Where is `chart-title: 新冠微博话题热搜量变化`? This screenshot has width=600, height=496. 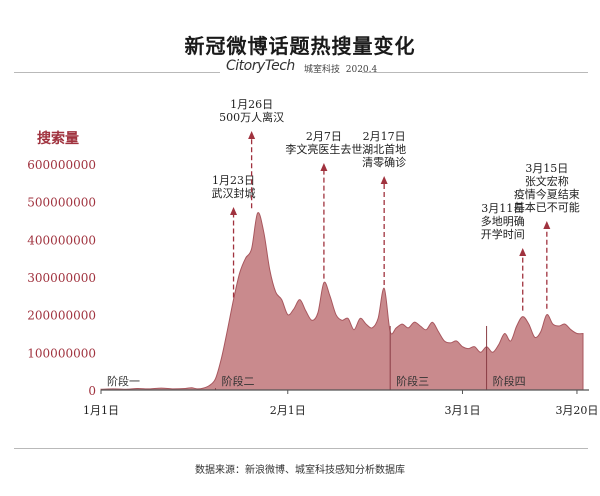 chart-title: 新冠微博话题热搜量变化 is located at coordinates (300, 46).